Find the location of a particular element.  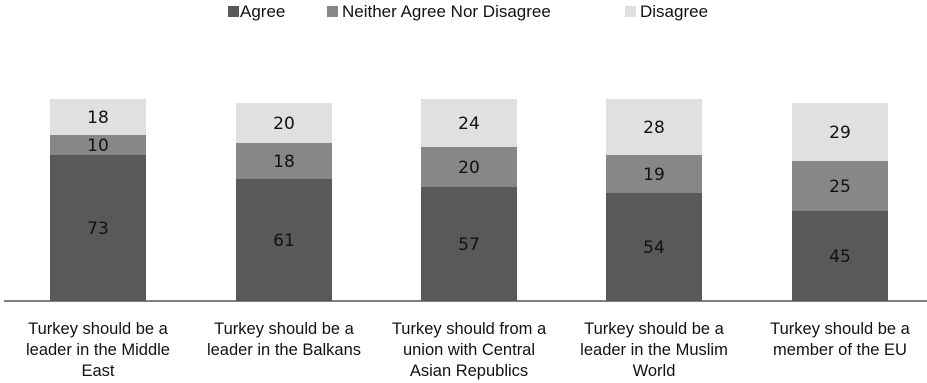

category-label-line: East is located at coordinates (97, 371).